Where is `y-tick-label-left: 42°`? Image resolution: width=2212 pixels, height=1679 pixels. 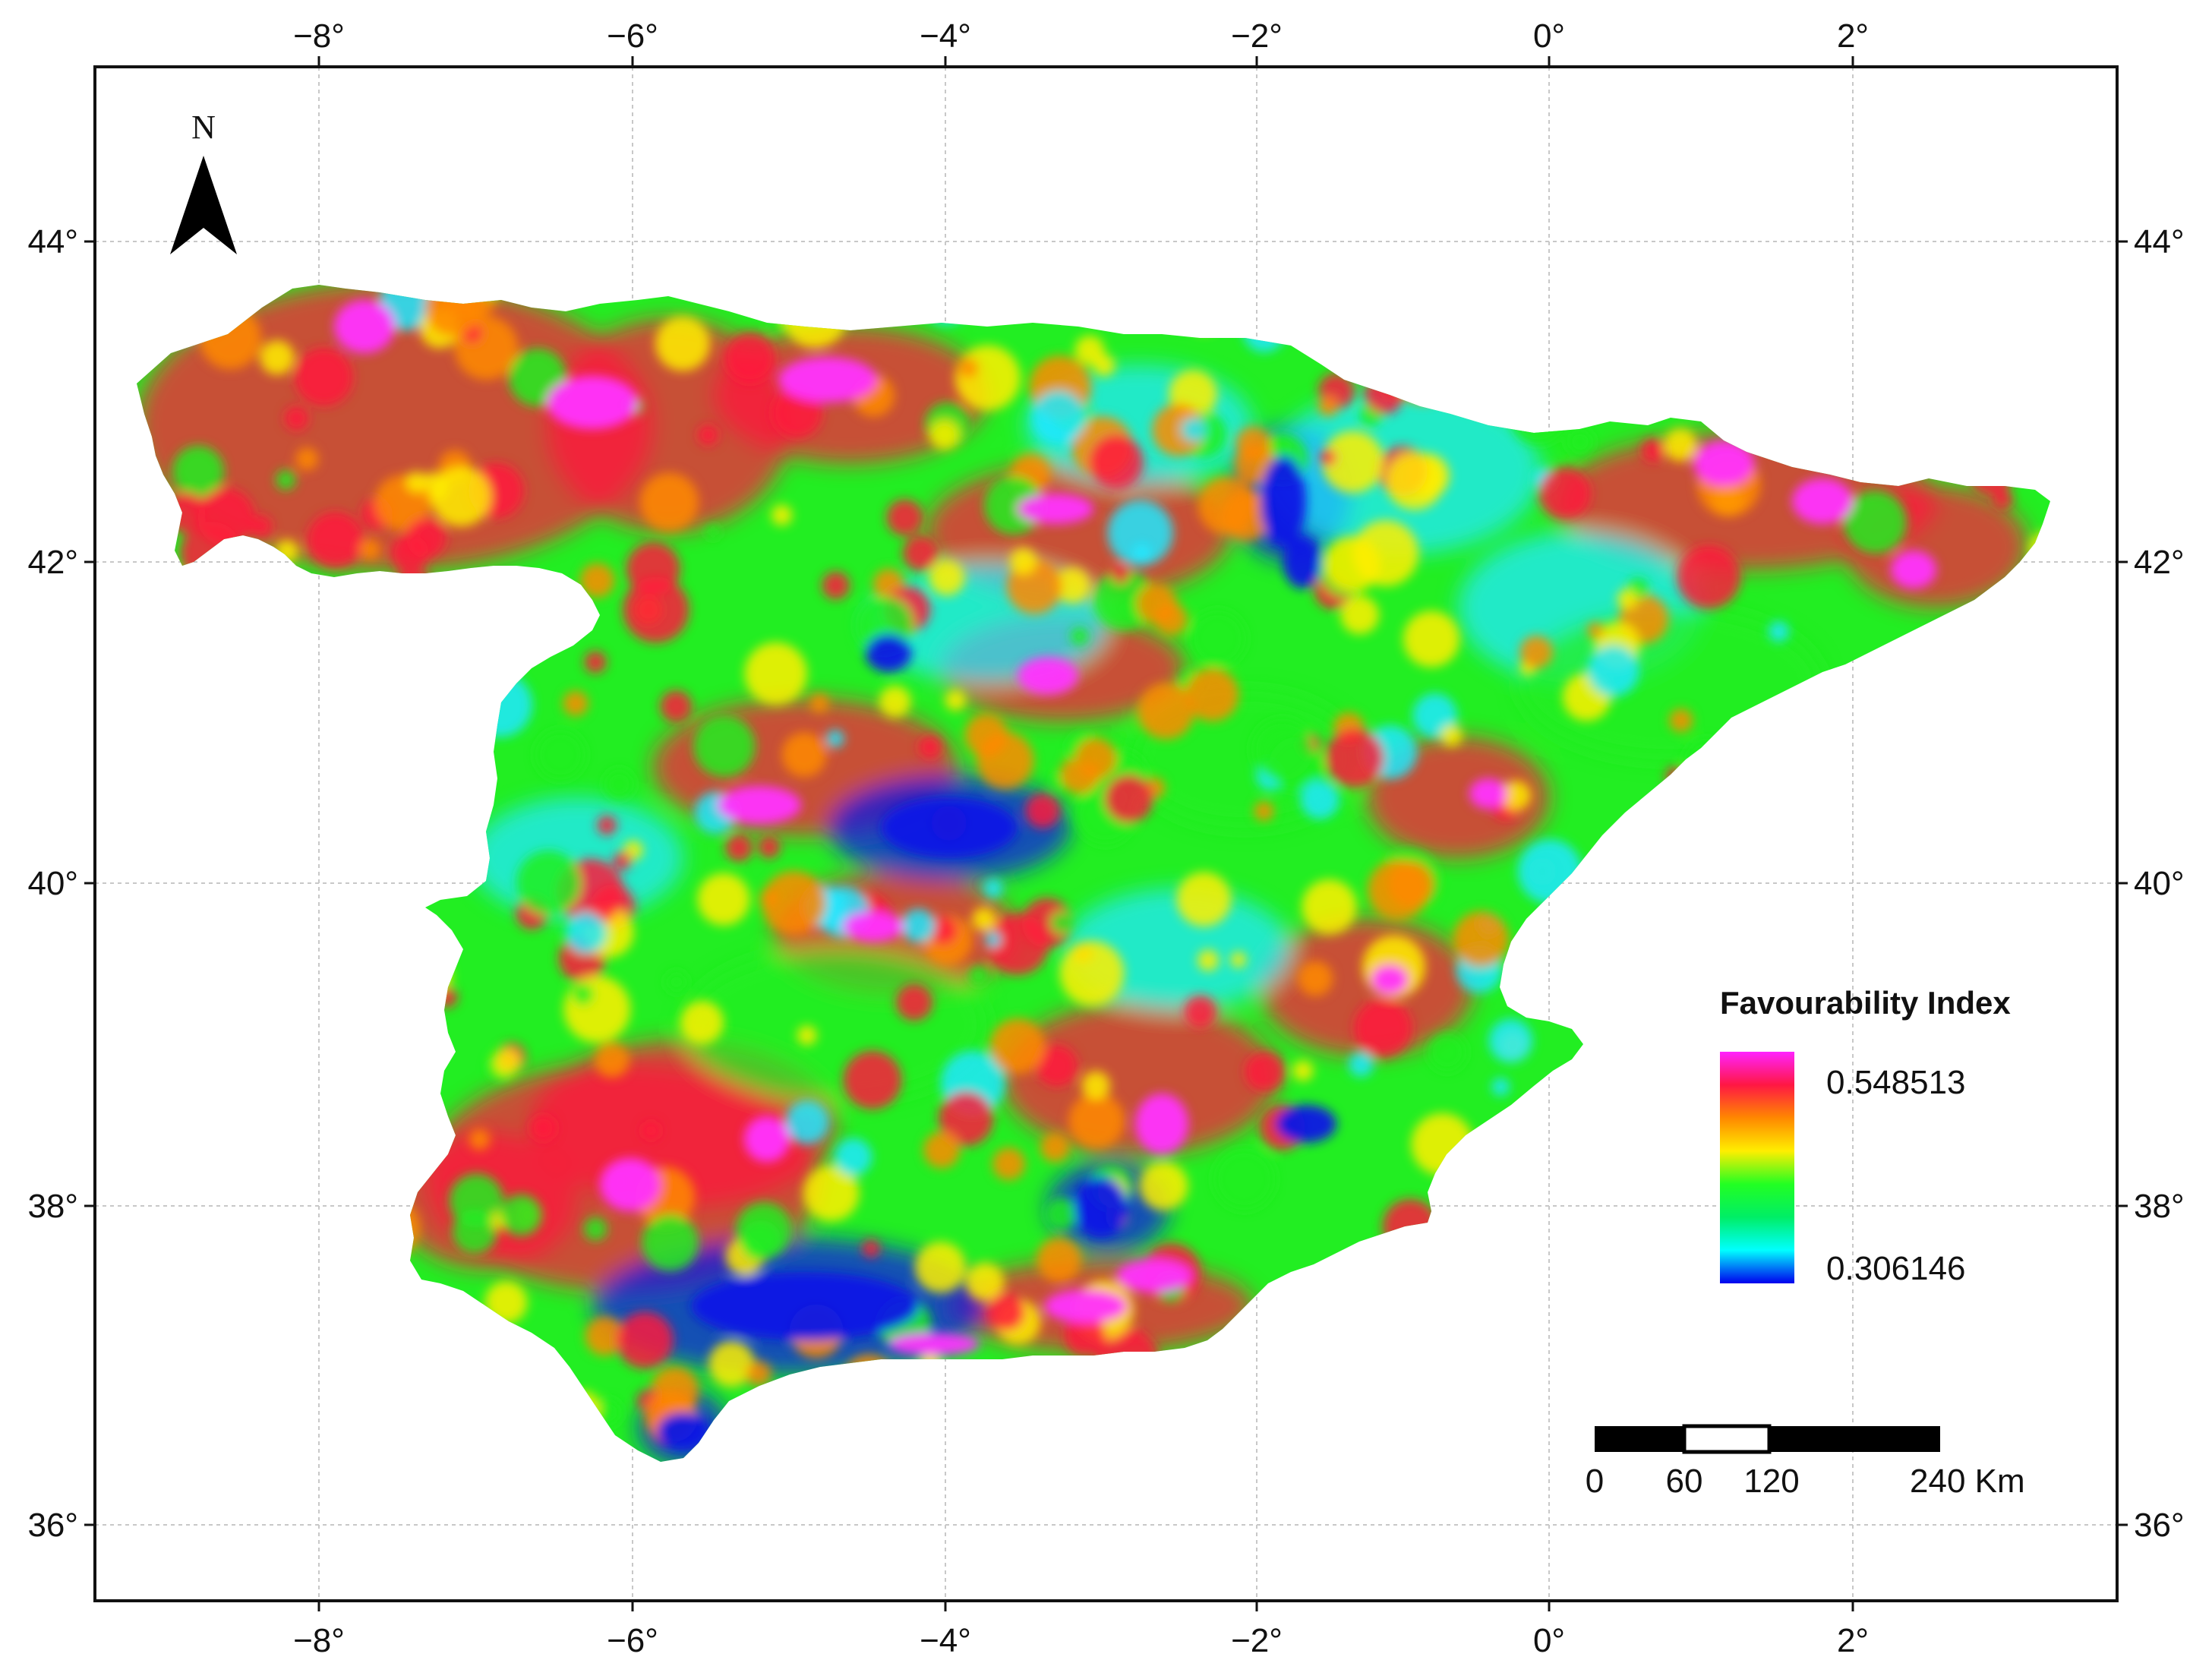
y-tick-label-left: 42° is located at coordinates (53, 562).